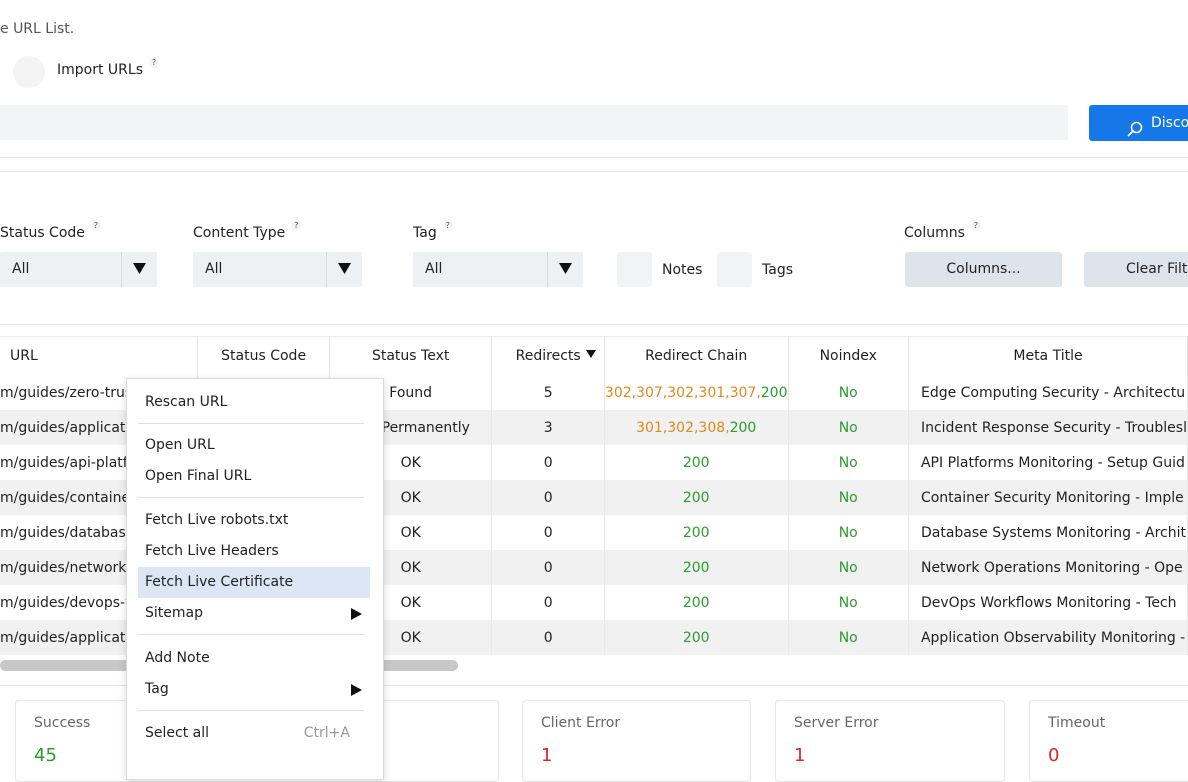 Image resolution: width=1188 pixels, height=782 pixels. Describe the element at coordinates (634, 269) in the screenshot. I see `notes-checkbox` at that location.